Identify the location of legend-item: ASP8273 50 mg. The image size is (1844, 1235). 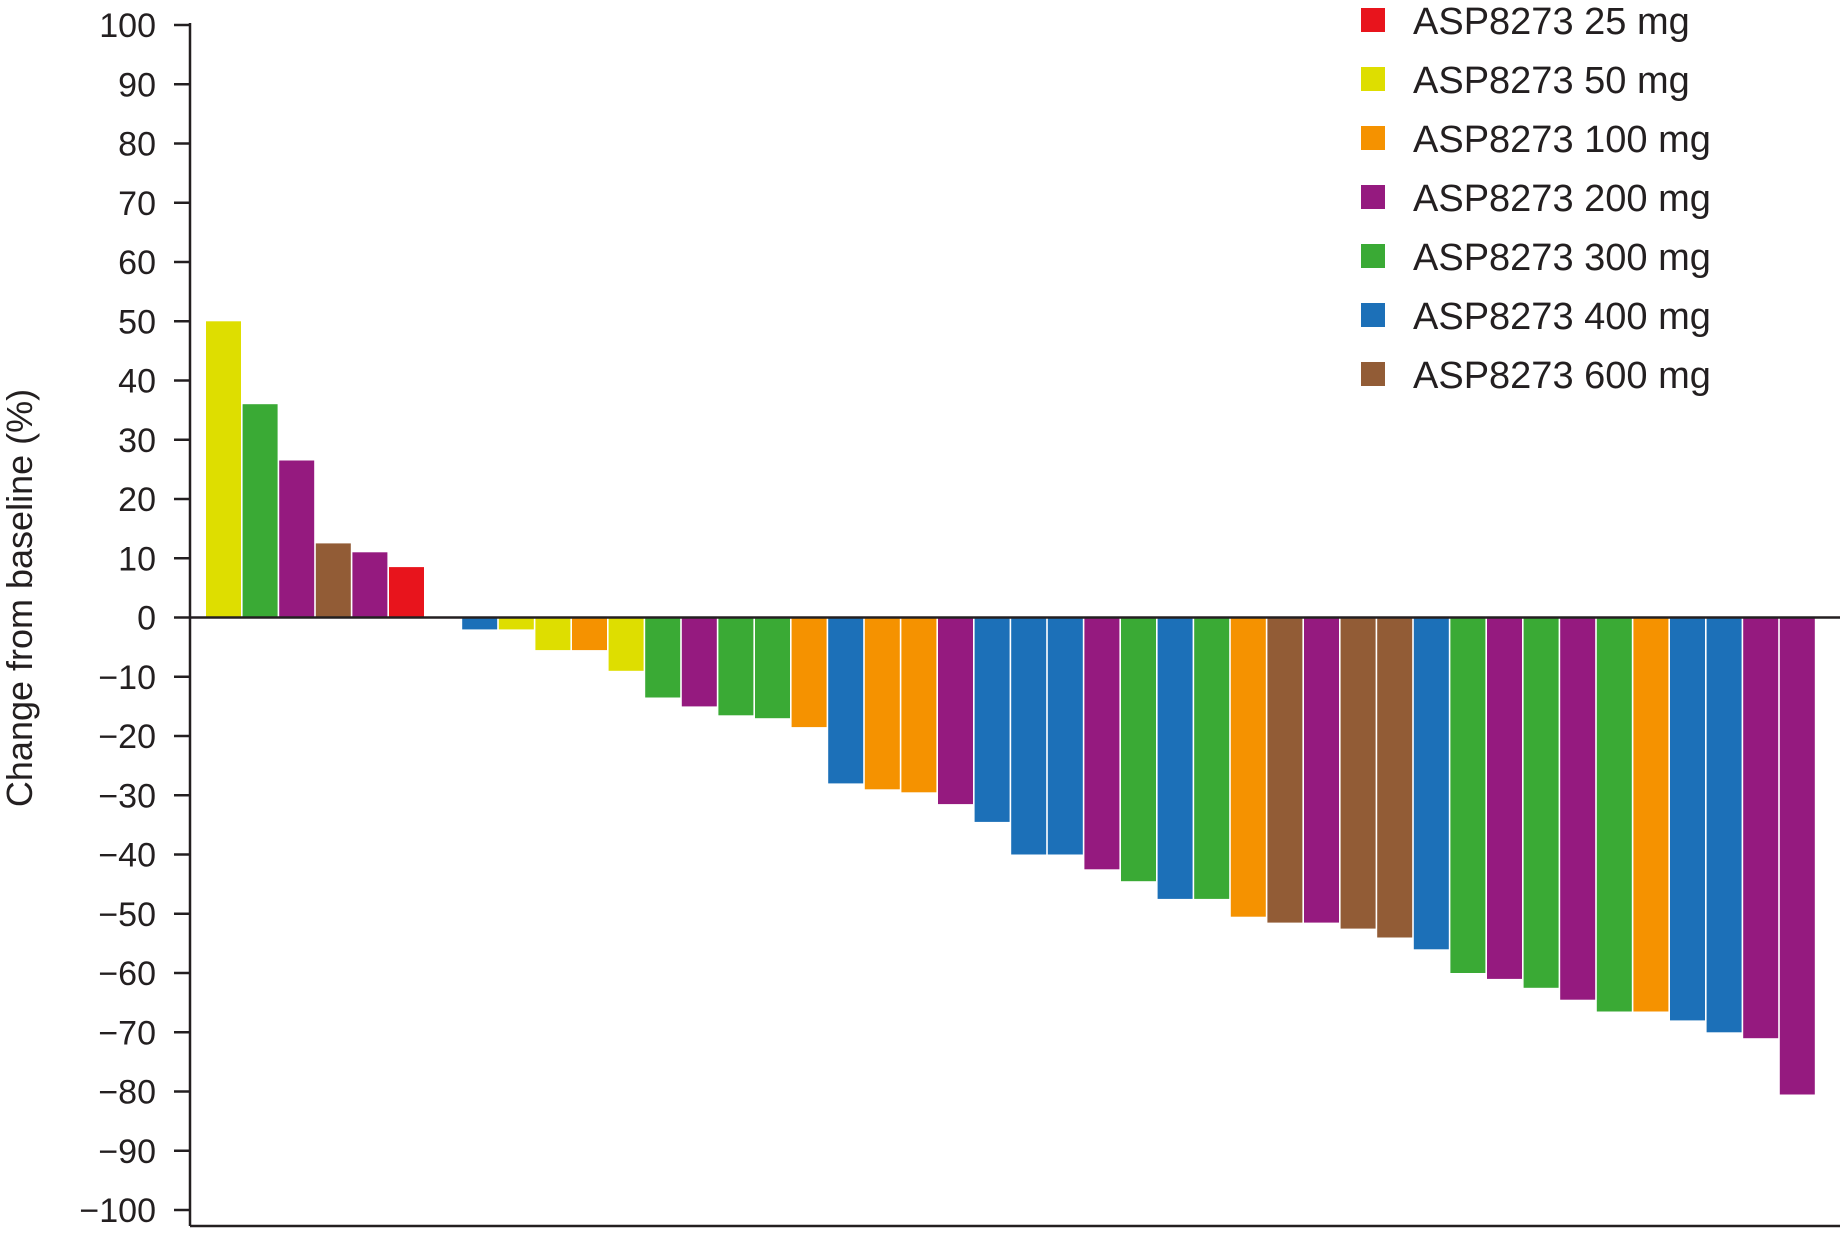
(1525, 81).